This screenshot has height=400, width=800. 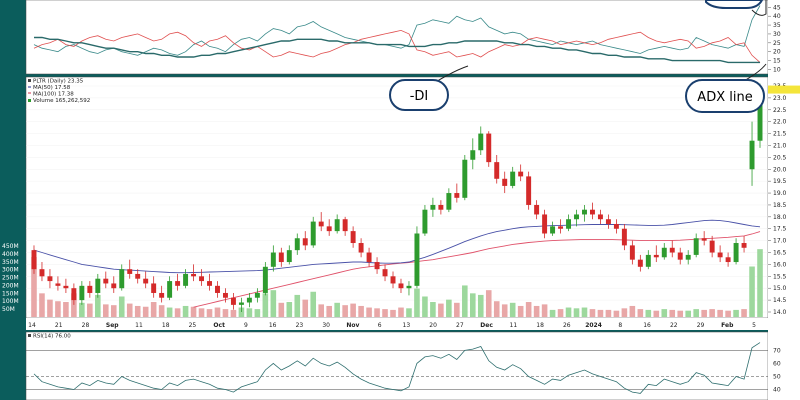 What do you see at coordinates (784, 89) in the screenshot?
I see `last-price-marker` at bounding box center [784, 89].